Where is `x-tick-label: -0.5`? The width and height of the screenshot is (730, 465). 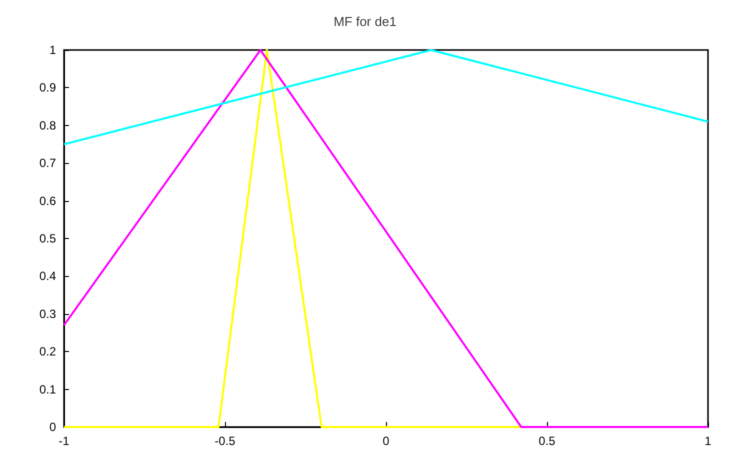
x-tick-label: -0.5 is located at coordinates (225, 441).